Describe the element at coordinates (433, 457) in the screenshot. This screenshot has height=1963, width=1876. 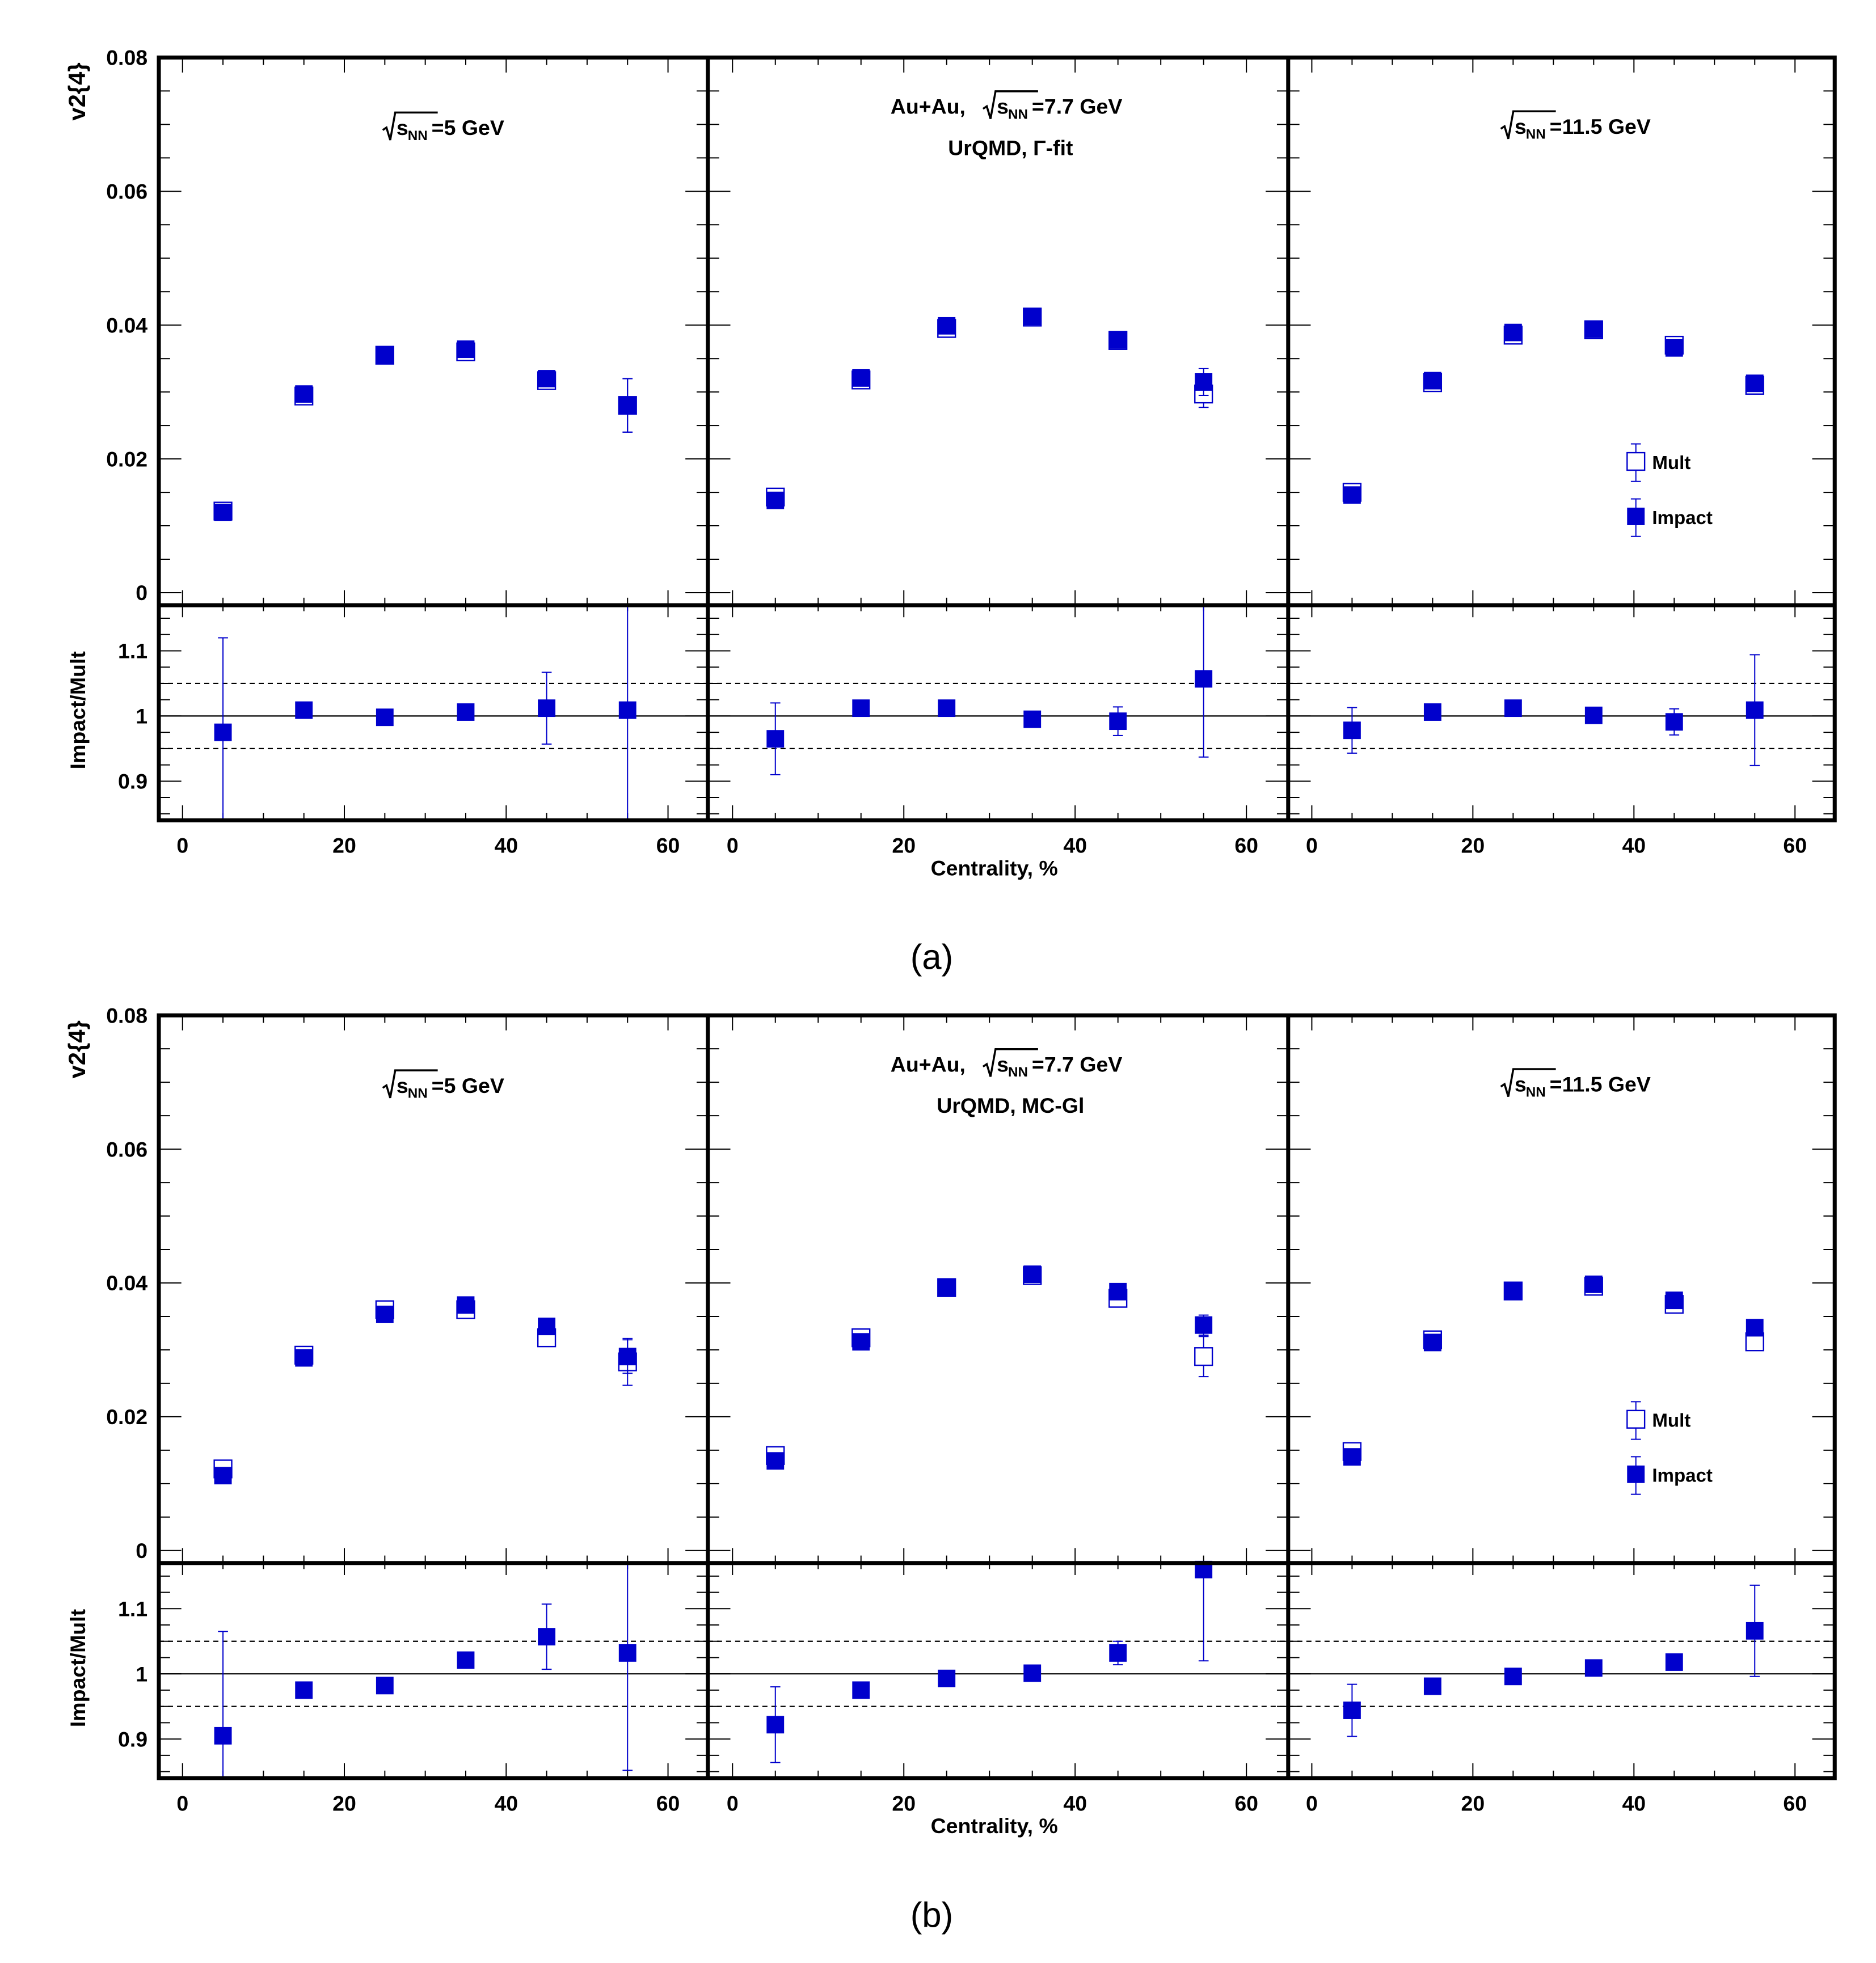
I see `panel-a-1: 0 20 40 60 sNN = 5 GeV` at that location.